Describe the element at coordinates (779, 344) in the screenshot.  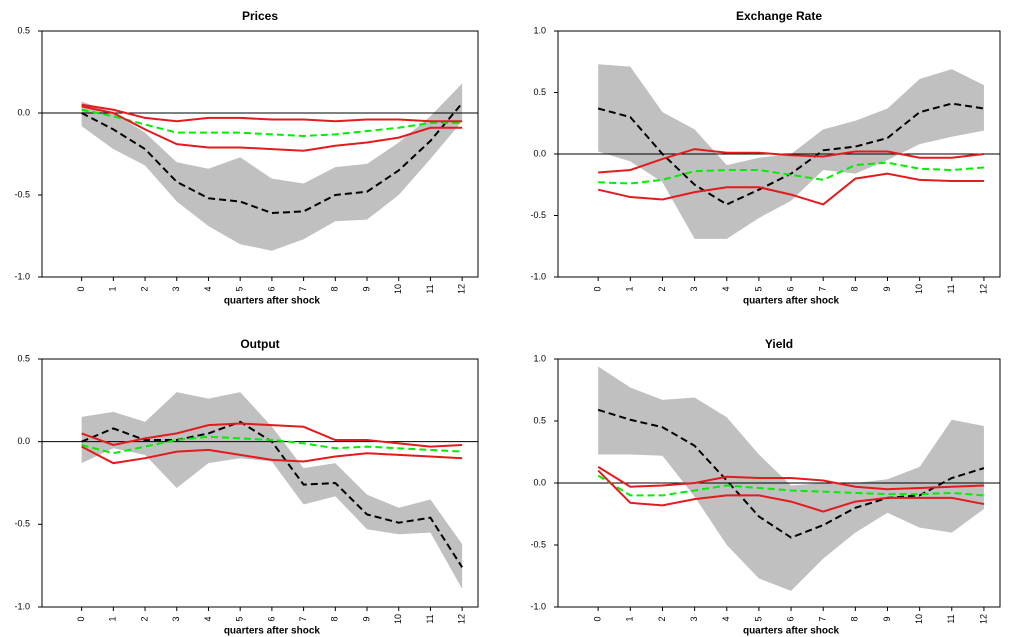
I see `chart-title: Yield` at that location.